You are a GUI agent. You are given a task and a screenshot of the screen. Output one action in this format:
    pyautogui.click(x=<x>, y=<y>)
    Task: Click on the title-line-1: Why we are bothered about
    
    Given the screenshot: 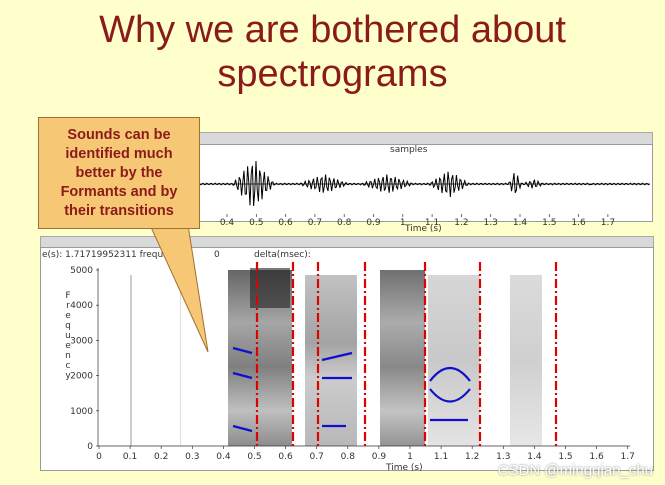 What is the action you would take?
    pyautogui.click(x=332, y=30)
    